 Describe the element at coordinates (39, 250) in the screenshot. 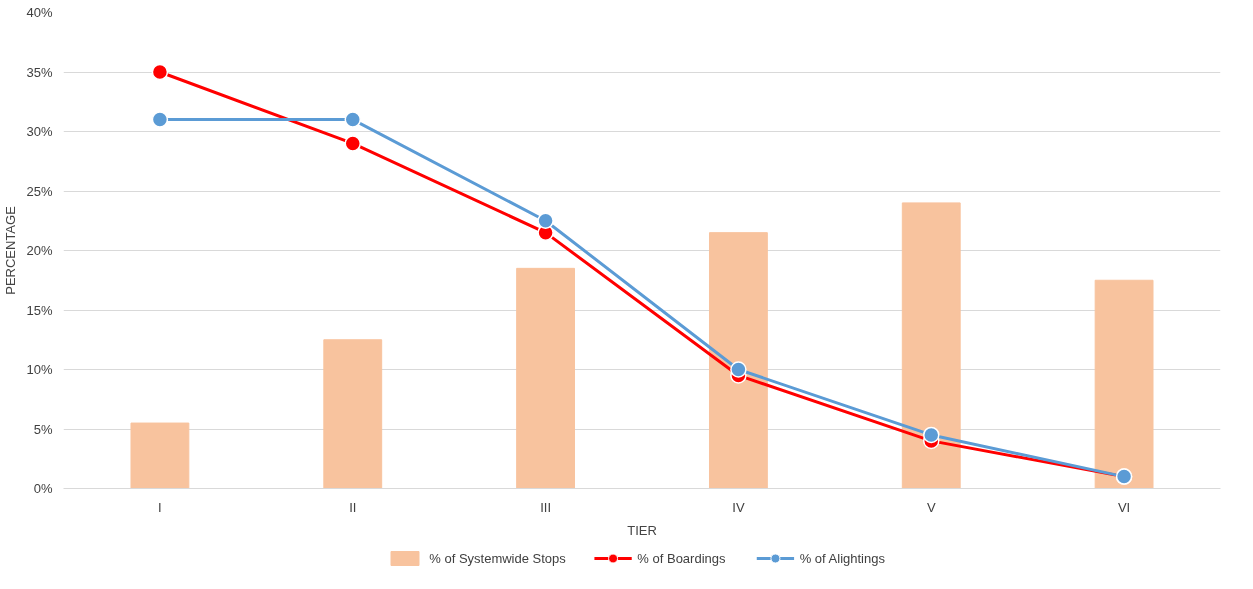

I see `y-tick-label: 20%` at that location.